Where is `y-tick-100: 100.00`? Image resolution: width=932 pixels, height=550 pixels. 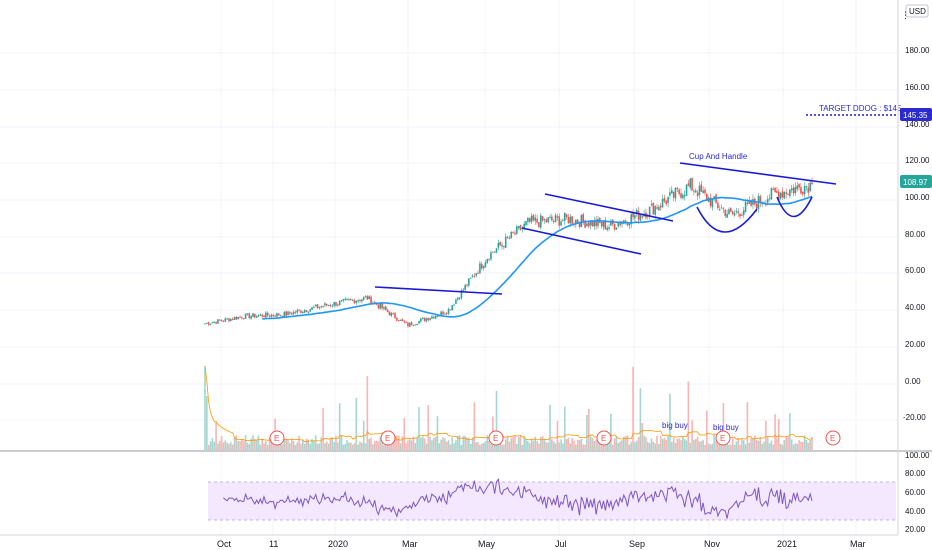
y-tick-100: 100.00 is located at coordinates (917, 197).